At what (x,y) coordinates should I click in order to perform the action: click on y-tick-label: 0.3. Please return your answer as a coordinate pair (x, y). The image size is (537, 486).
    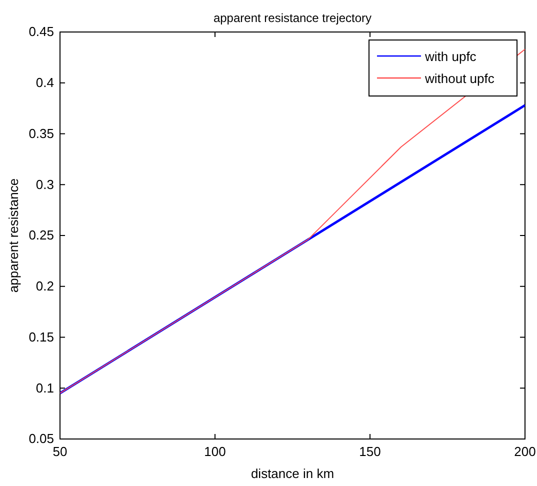
    Looking at the image, I should click on (45, 184).